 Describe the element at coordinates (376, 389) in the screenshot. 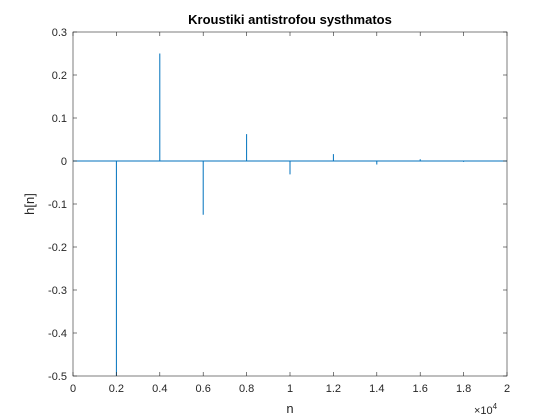

I see `x-tick-label: 1.4` at that location.